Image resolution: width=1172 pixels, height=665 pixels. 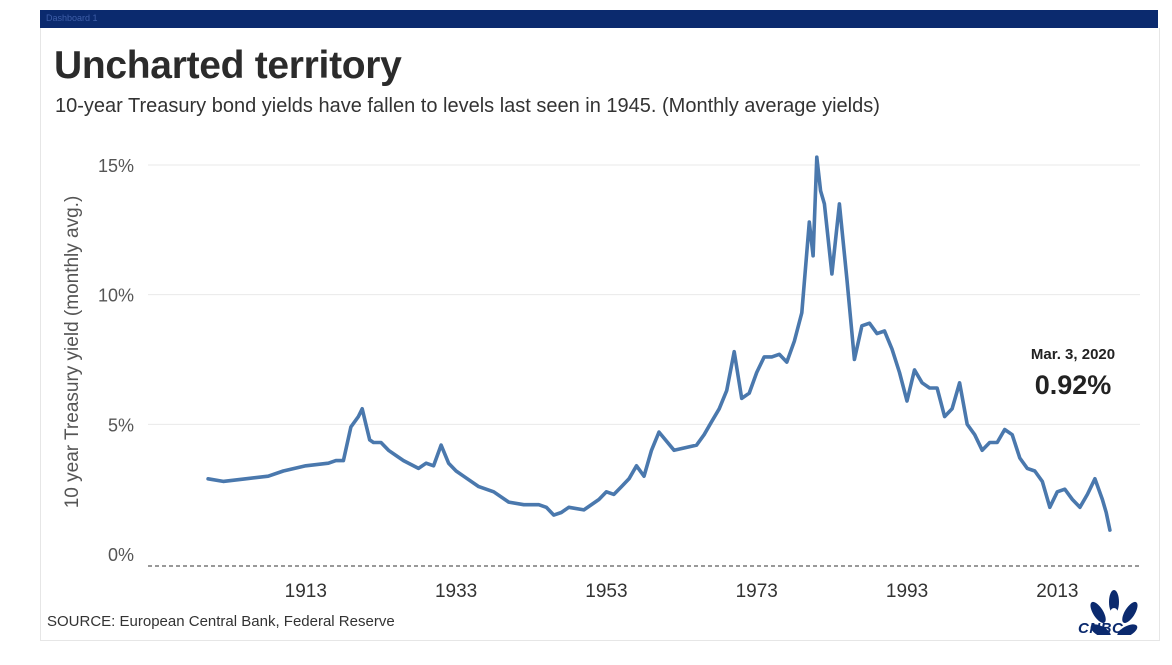 What do you see at coordinates (1114, 612) in the screenshot?
I see `cnbc-peacock-logo` at bounding box center [1114, 612].